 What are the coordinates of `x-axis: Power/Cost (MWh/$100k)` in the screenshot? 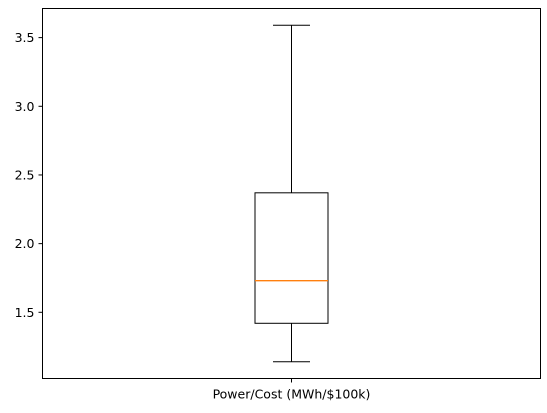 It's located at (292, 390).